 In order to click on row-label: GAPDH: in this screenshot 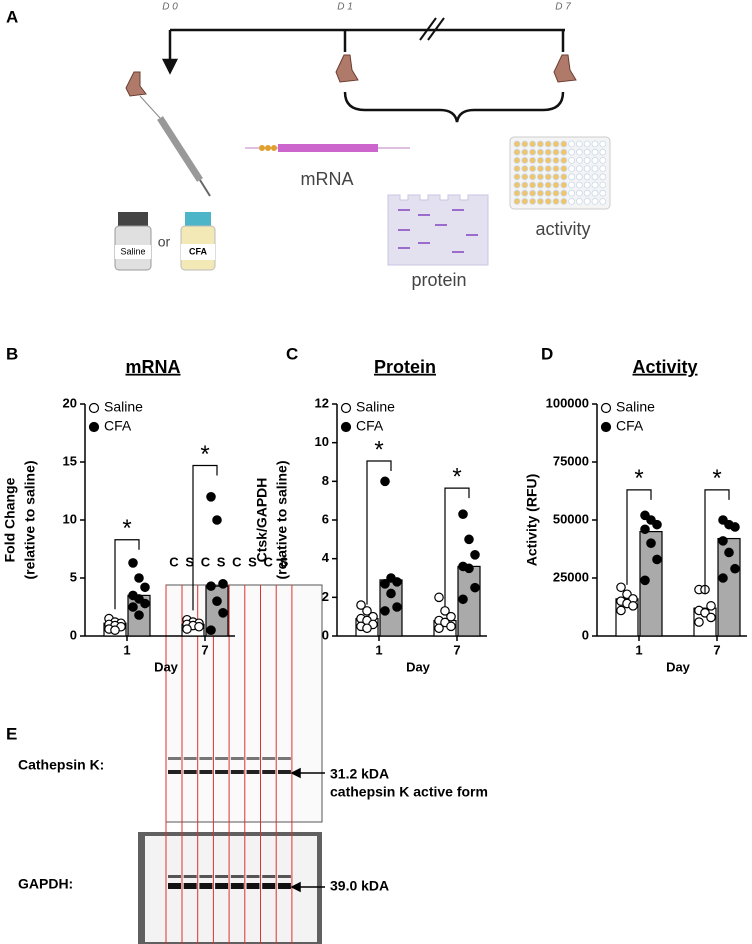, I will do `click(45, 884)`.